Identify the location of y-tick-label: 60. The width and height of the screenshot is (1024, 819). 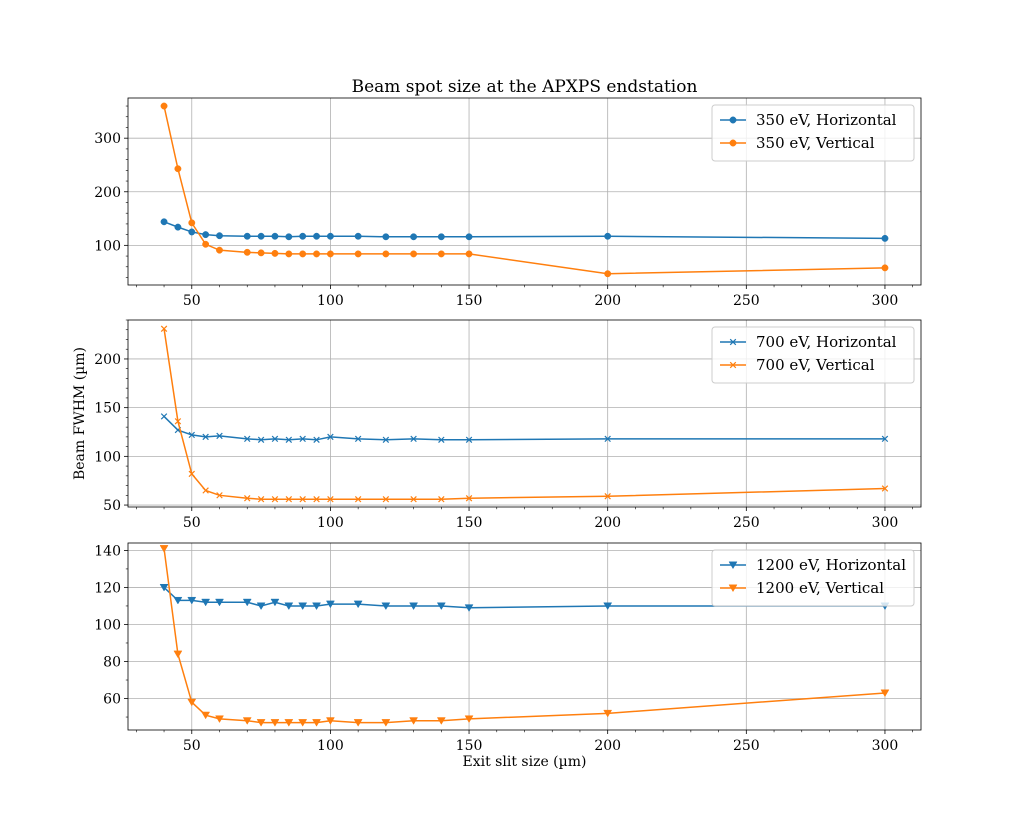
(112, 700).